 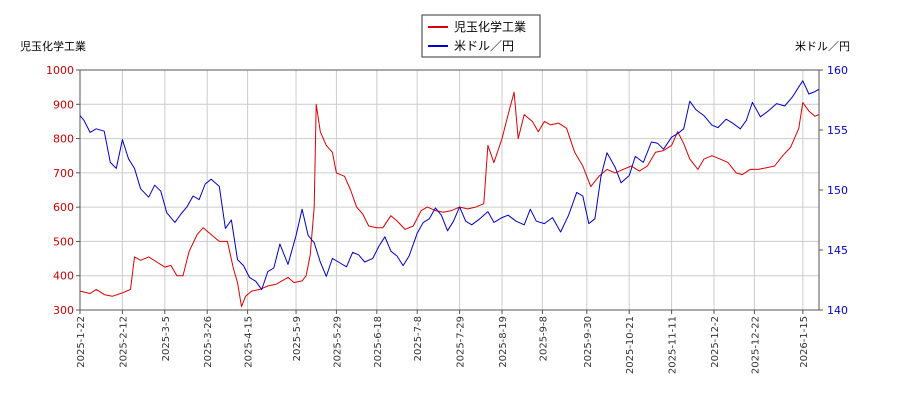 What do you see at coordinates (249, 342) in the screenshot?
I see `x-tick-label: 2025-4-15` at bounding box center [249, 342].